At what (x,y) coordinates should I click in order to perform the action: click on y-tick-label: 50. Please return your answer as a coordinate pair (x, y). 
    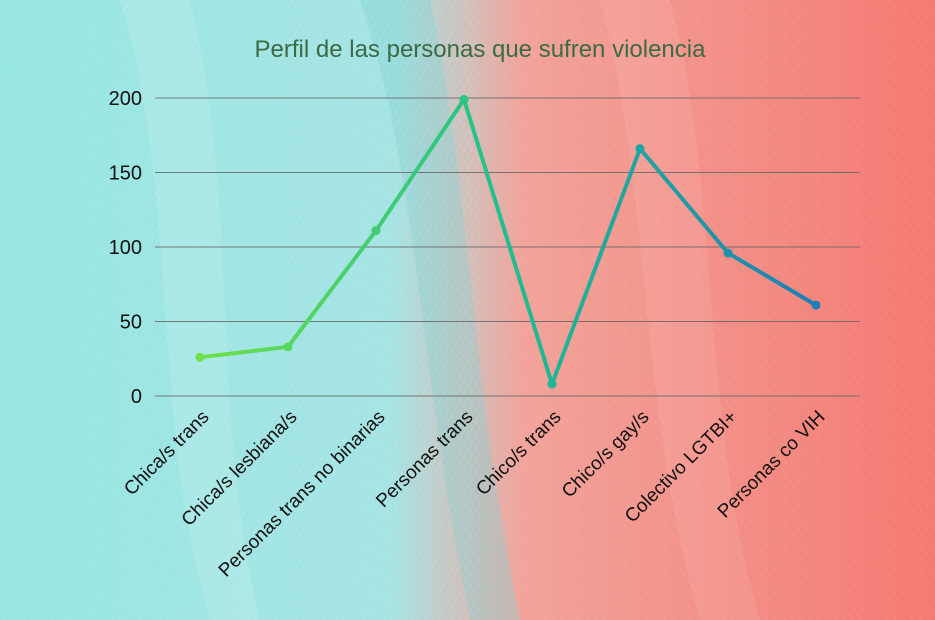
    Looking at the image, I should click on (131, 323).